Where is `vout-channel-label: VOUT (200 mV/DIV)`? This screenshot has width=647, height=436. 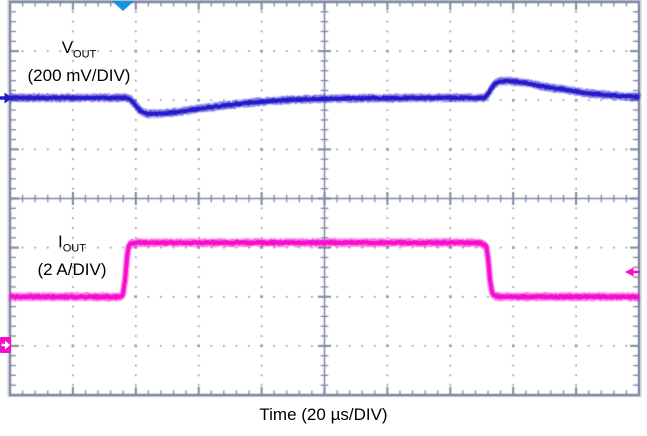 vout-channel-label: VOUT (200 mV/DIV) is located at coordinates (79, 62).